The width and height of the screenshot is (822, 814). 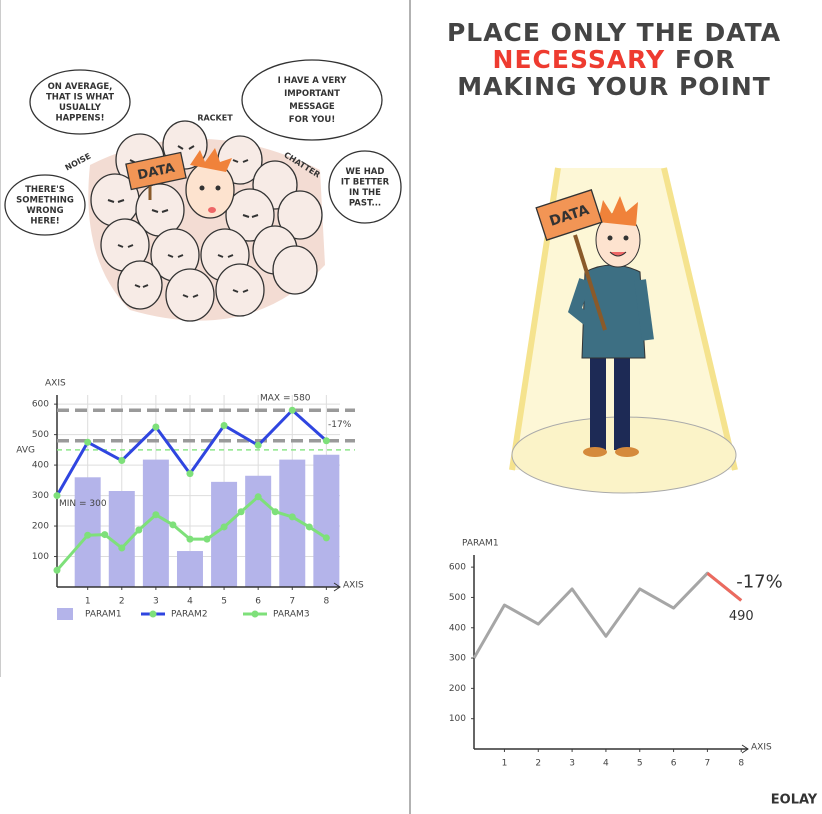 What do you see at coordinates (794, 800) in the screenshot?
I see `signature: EOLAY` at bounding box center [794, 800].